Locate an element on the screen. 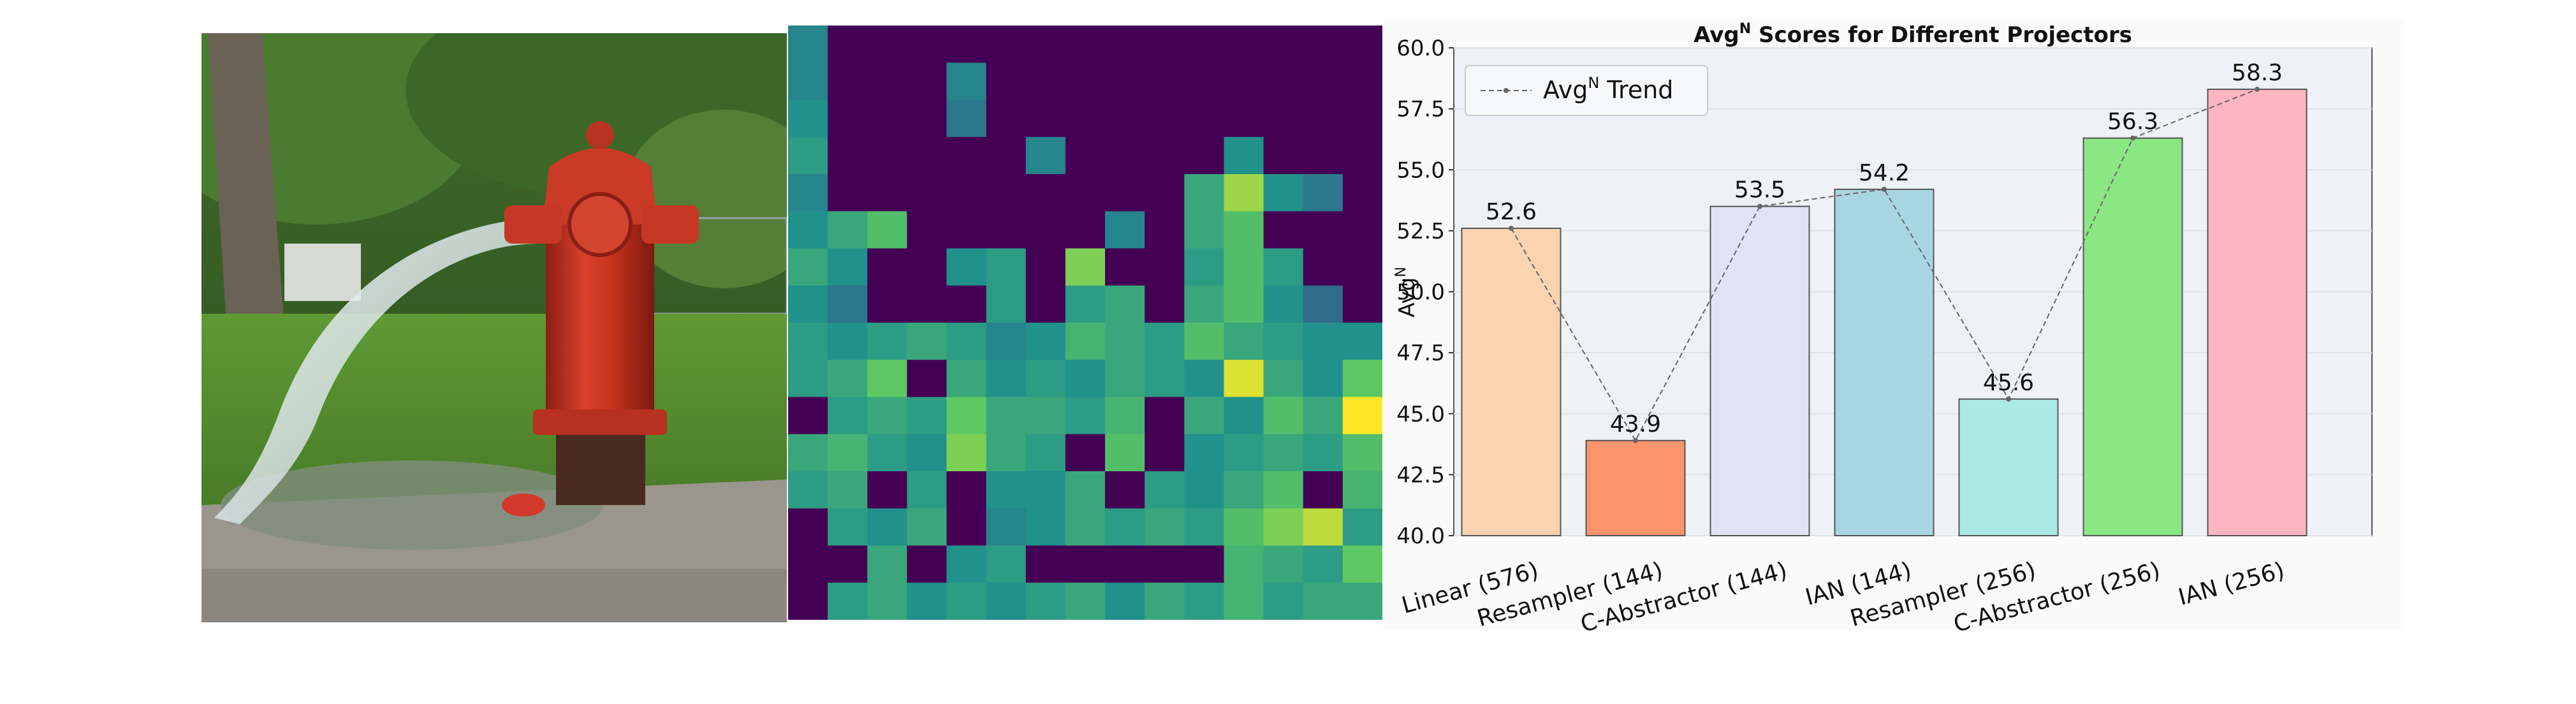  trend-marker is located at coordinates (2257, 89).